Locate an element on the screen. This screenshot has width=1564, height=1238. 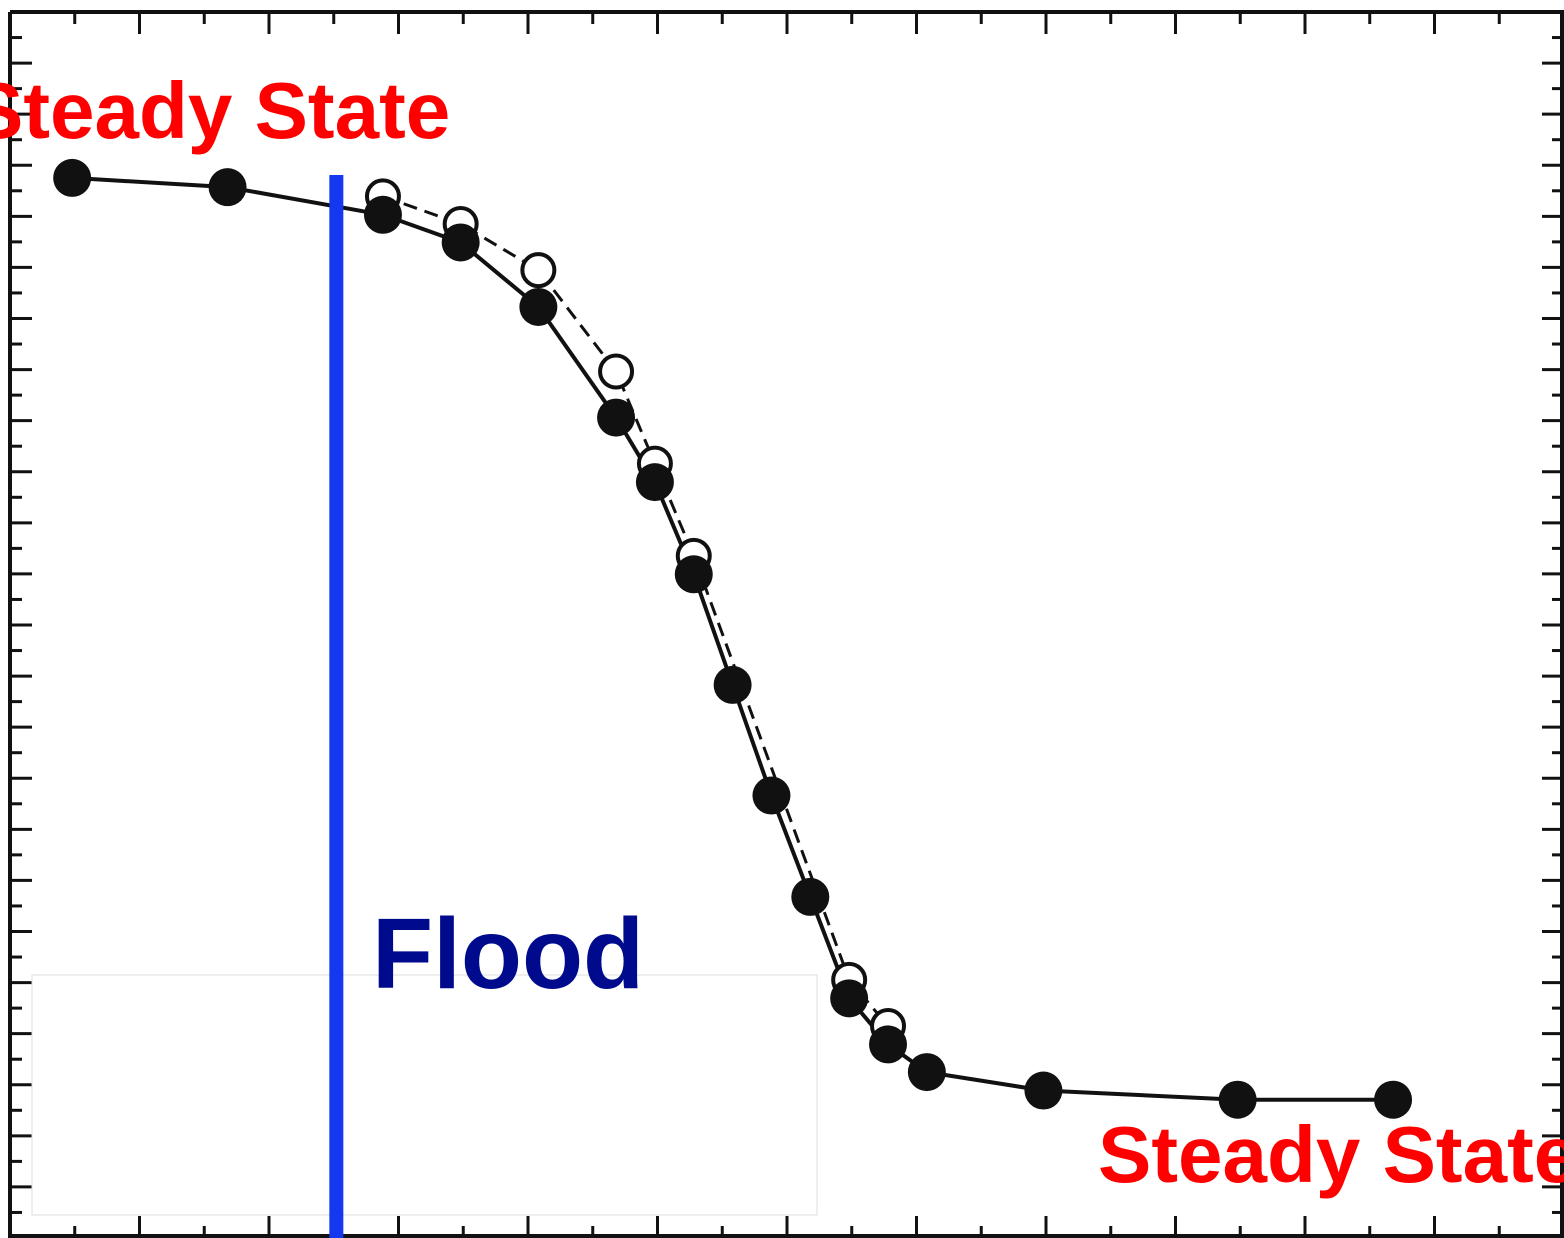
overlay-panel is located at coordinates (424, 1095).